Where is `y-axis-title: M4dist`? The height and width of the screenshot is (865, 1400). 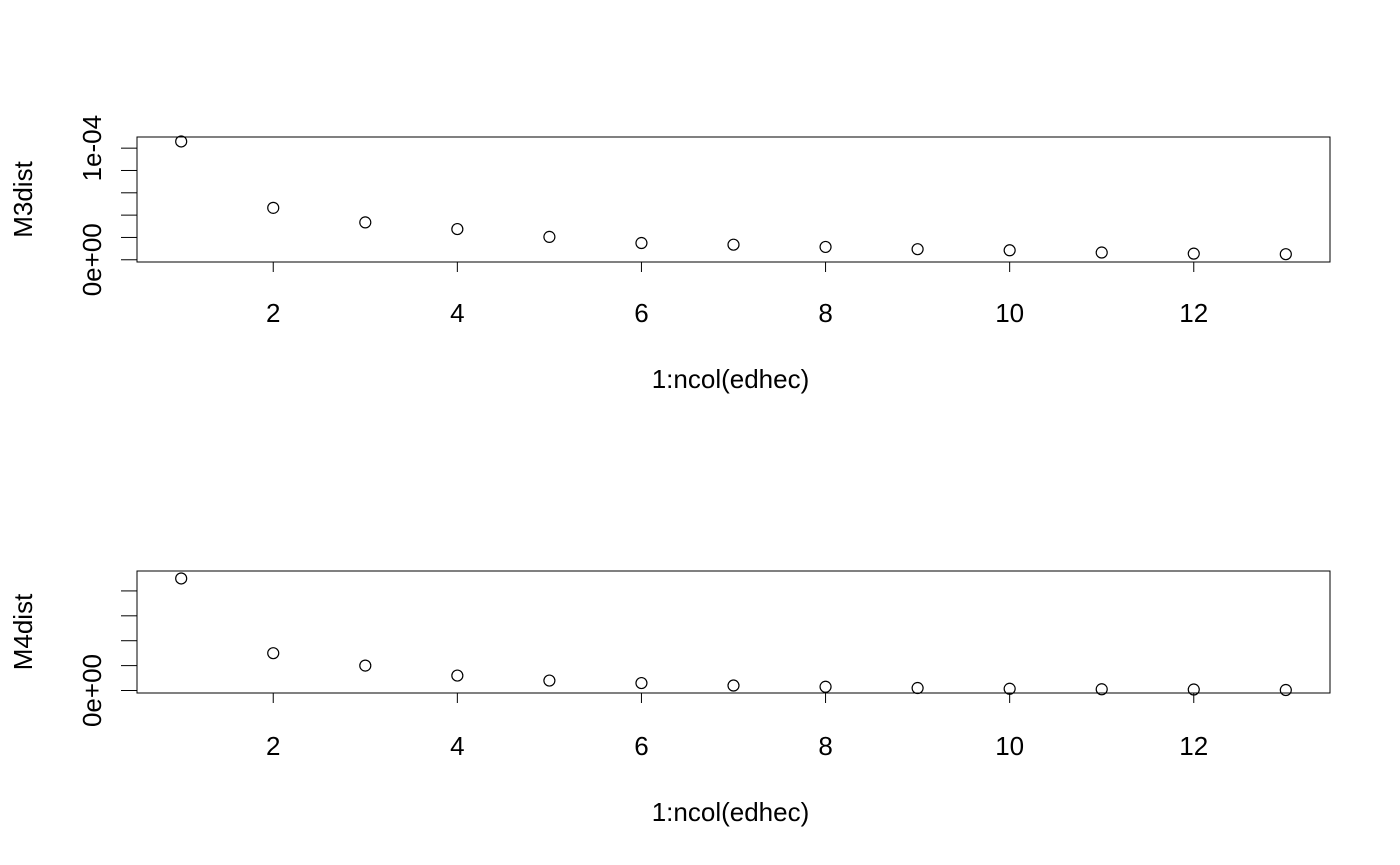
y-axis-title: M4dist is located at coordinates (23, 631).